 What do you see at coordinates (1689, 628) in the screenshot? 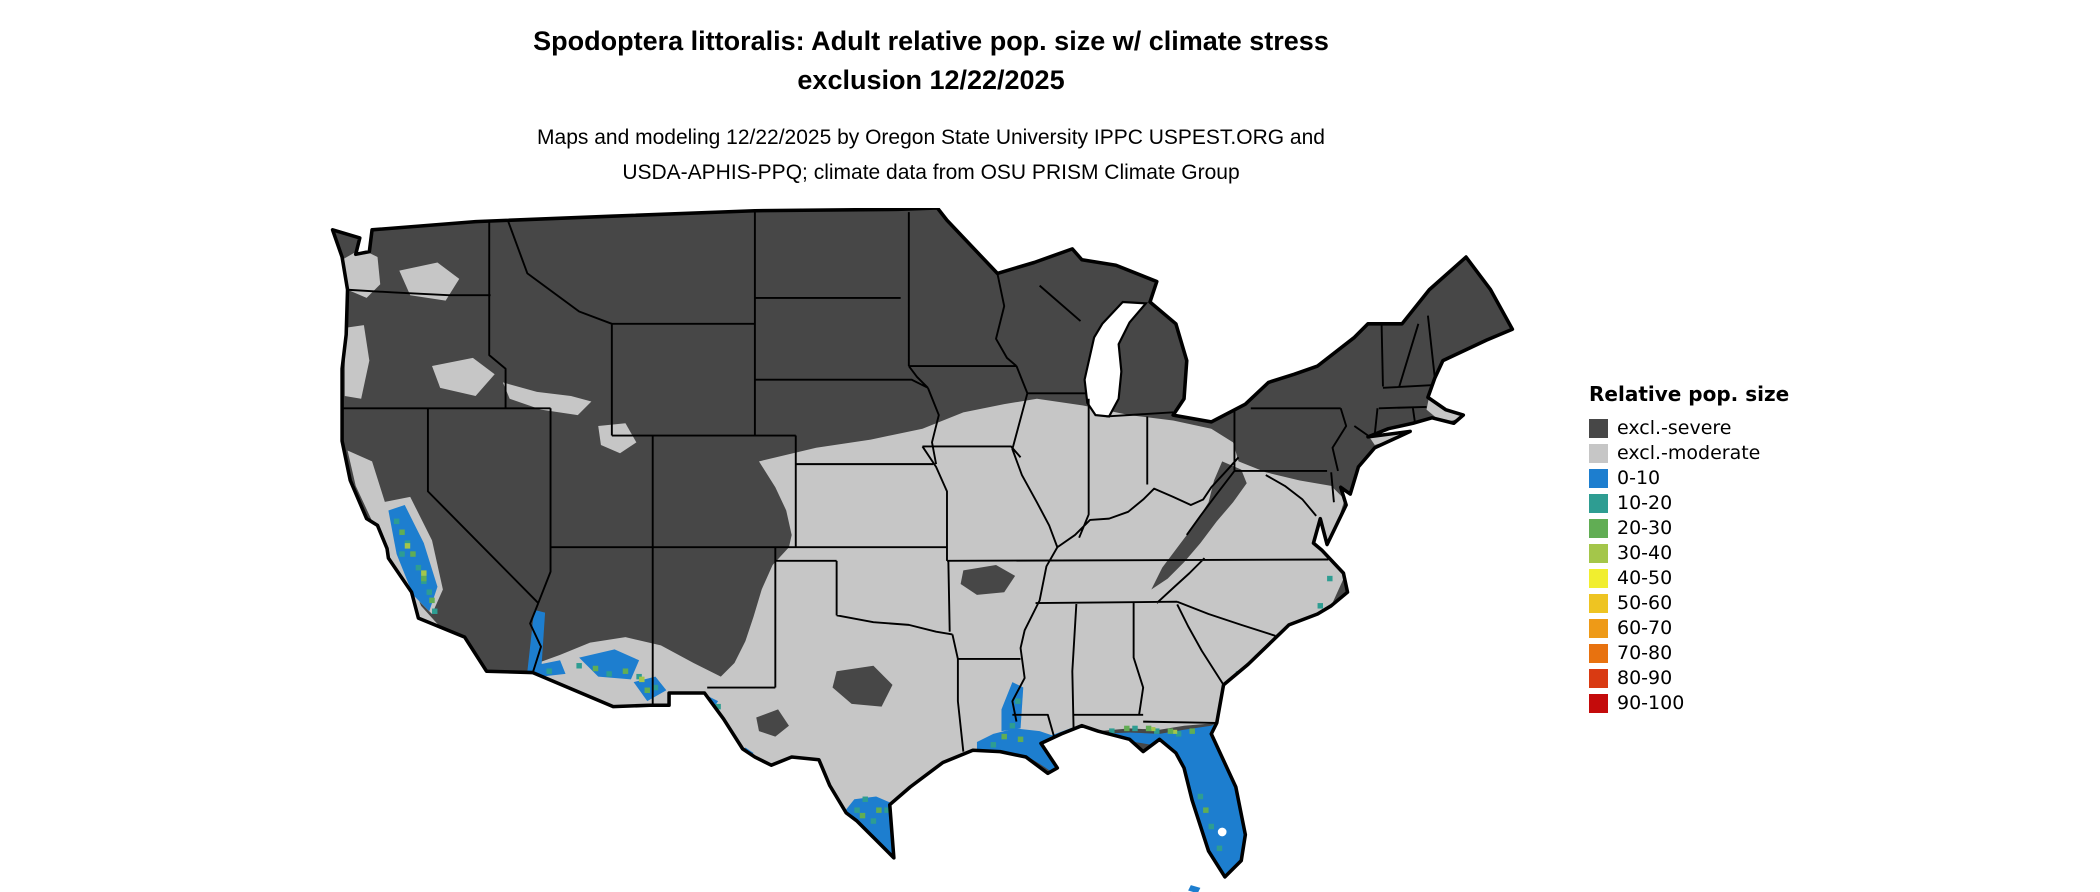
I see `legend-item: 60-70` at bounding box center [1689, 628].